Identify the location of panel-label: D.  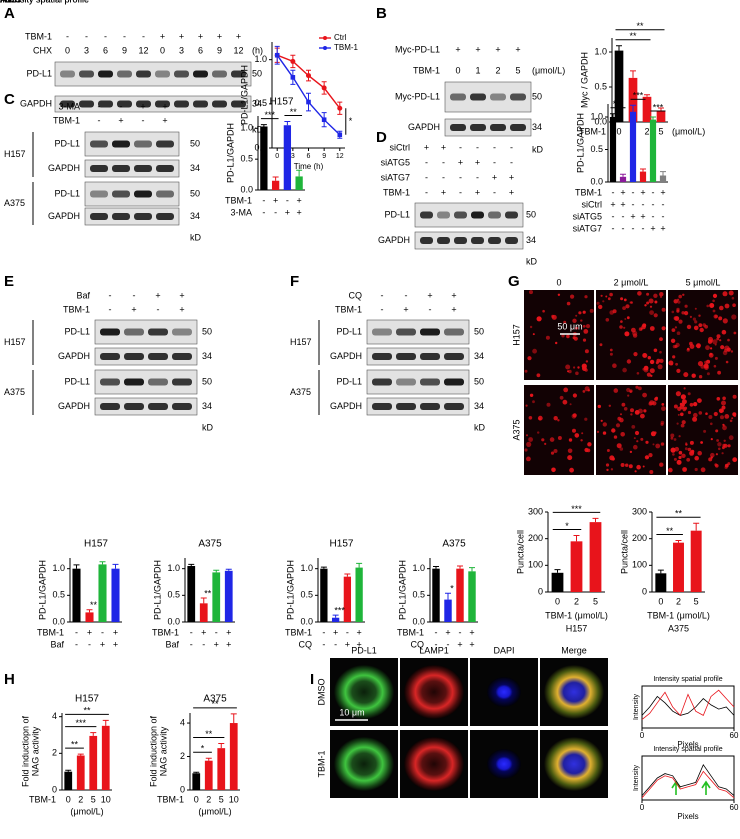
(381, 137).